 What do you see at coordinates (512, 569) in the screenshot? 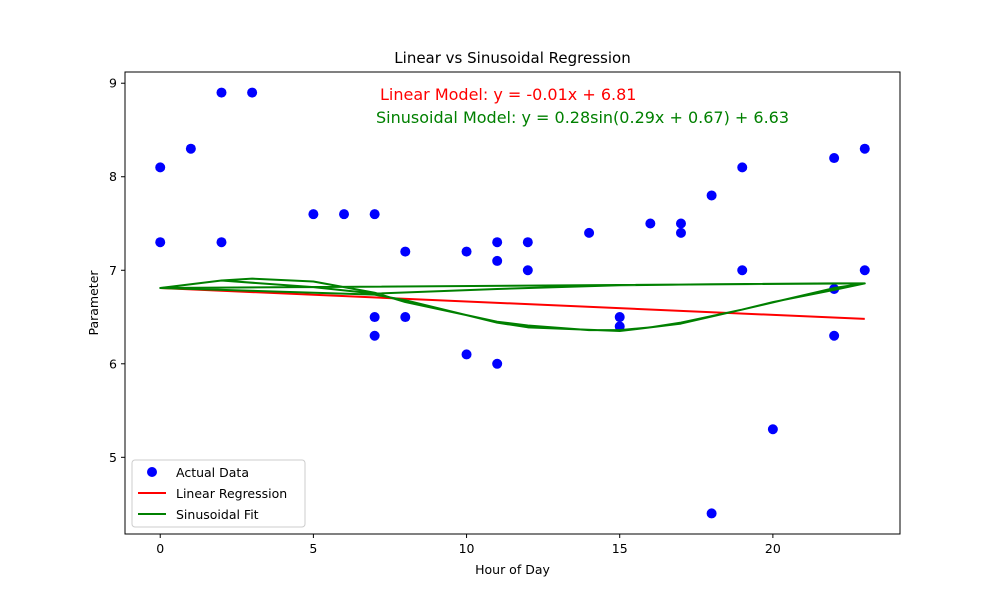
I see `x-axis-label: Hour of Day` at bounding box center [512, 569].